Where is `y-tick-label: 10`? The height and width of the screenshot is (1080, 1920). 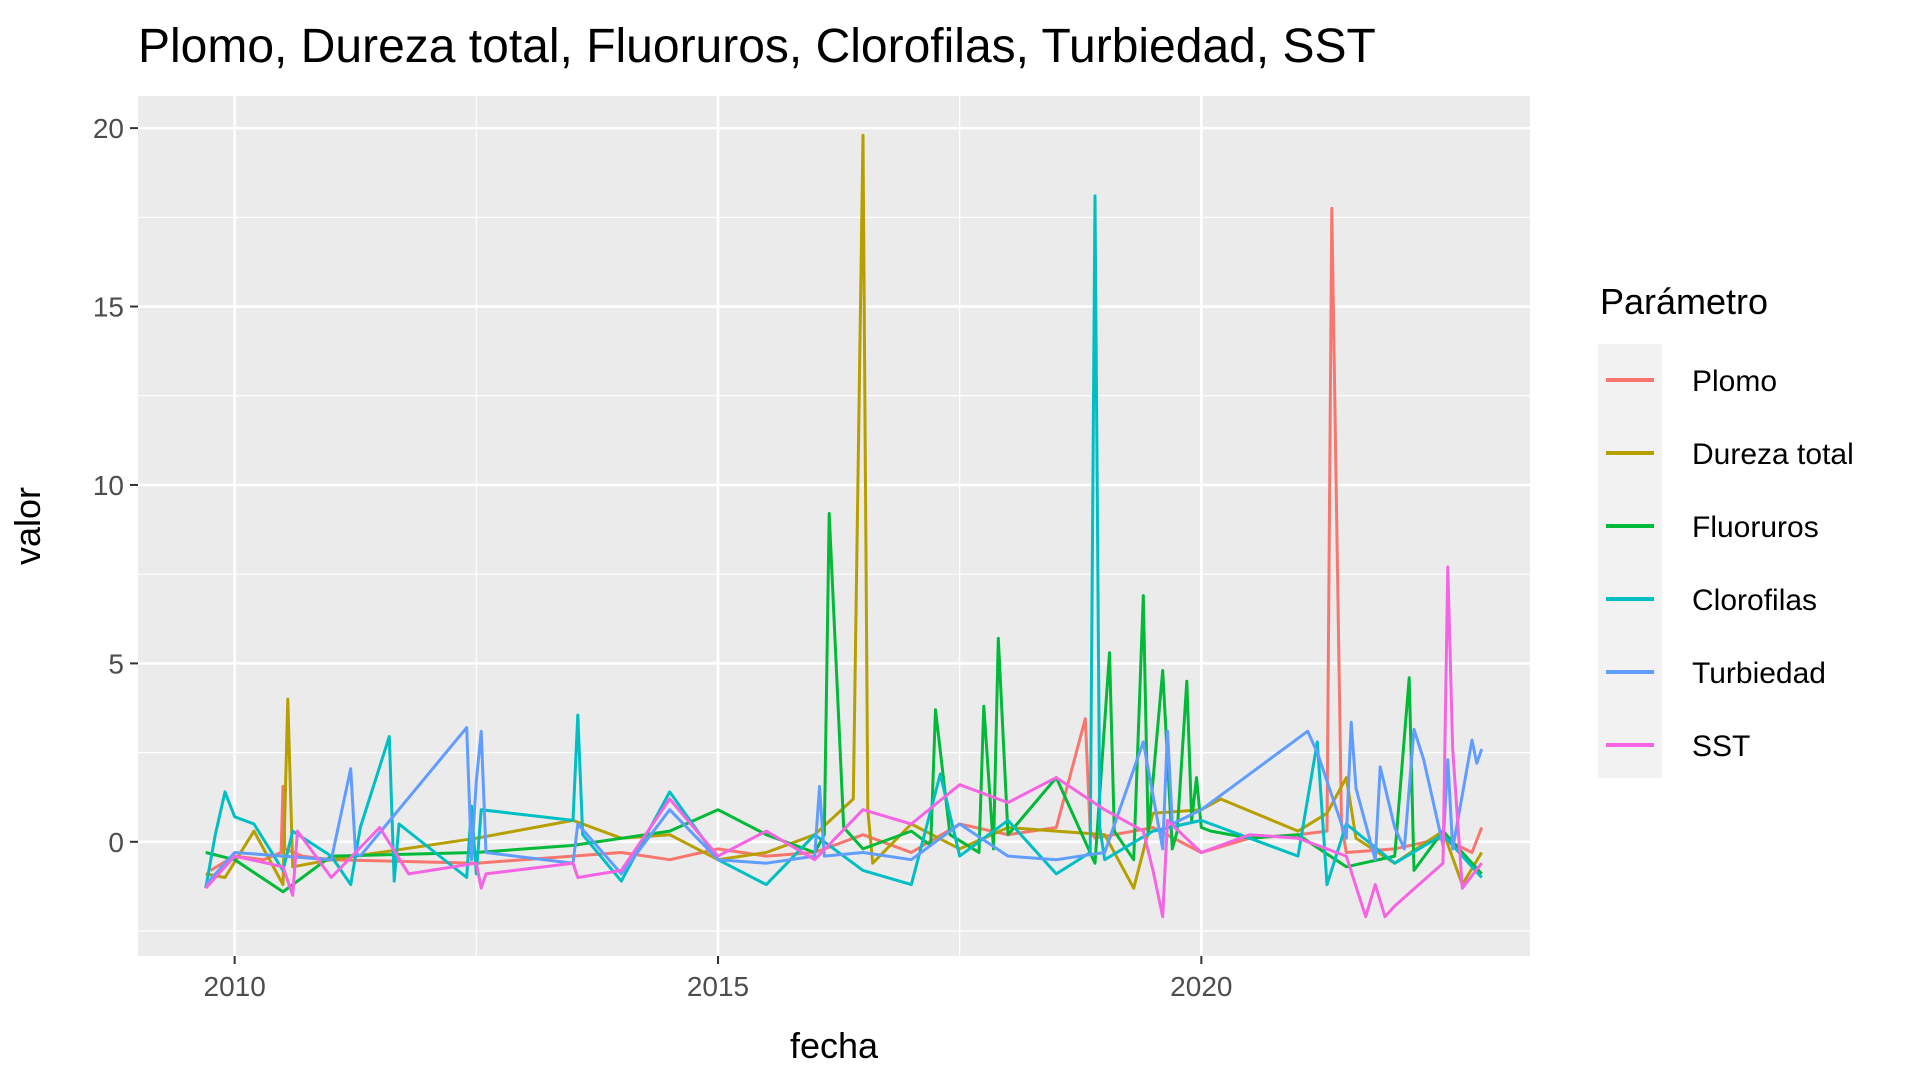
y-tick-label: 10 is located at coordinates (108, 485).